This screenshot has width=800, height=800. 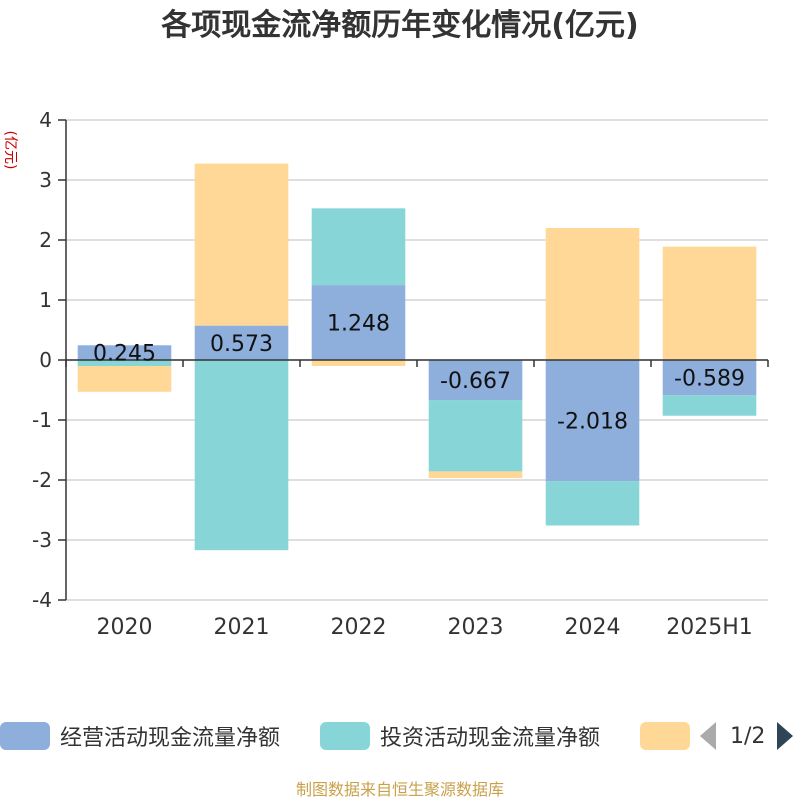 What do you see at coordinates (45, 360) in the screenshot?
I see `y-tick-label: 0` at bounding box center [45, 360].